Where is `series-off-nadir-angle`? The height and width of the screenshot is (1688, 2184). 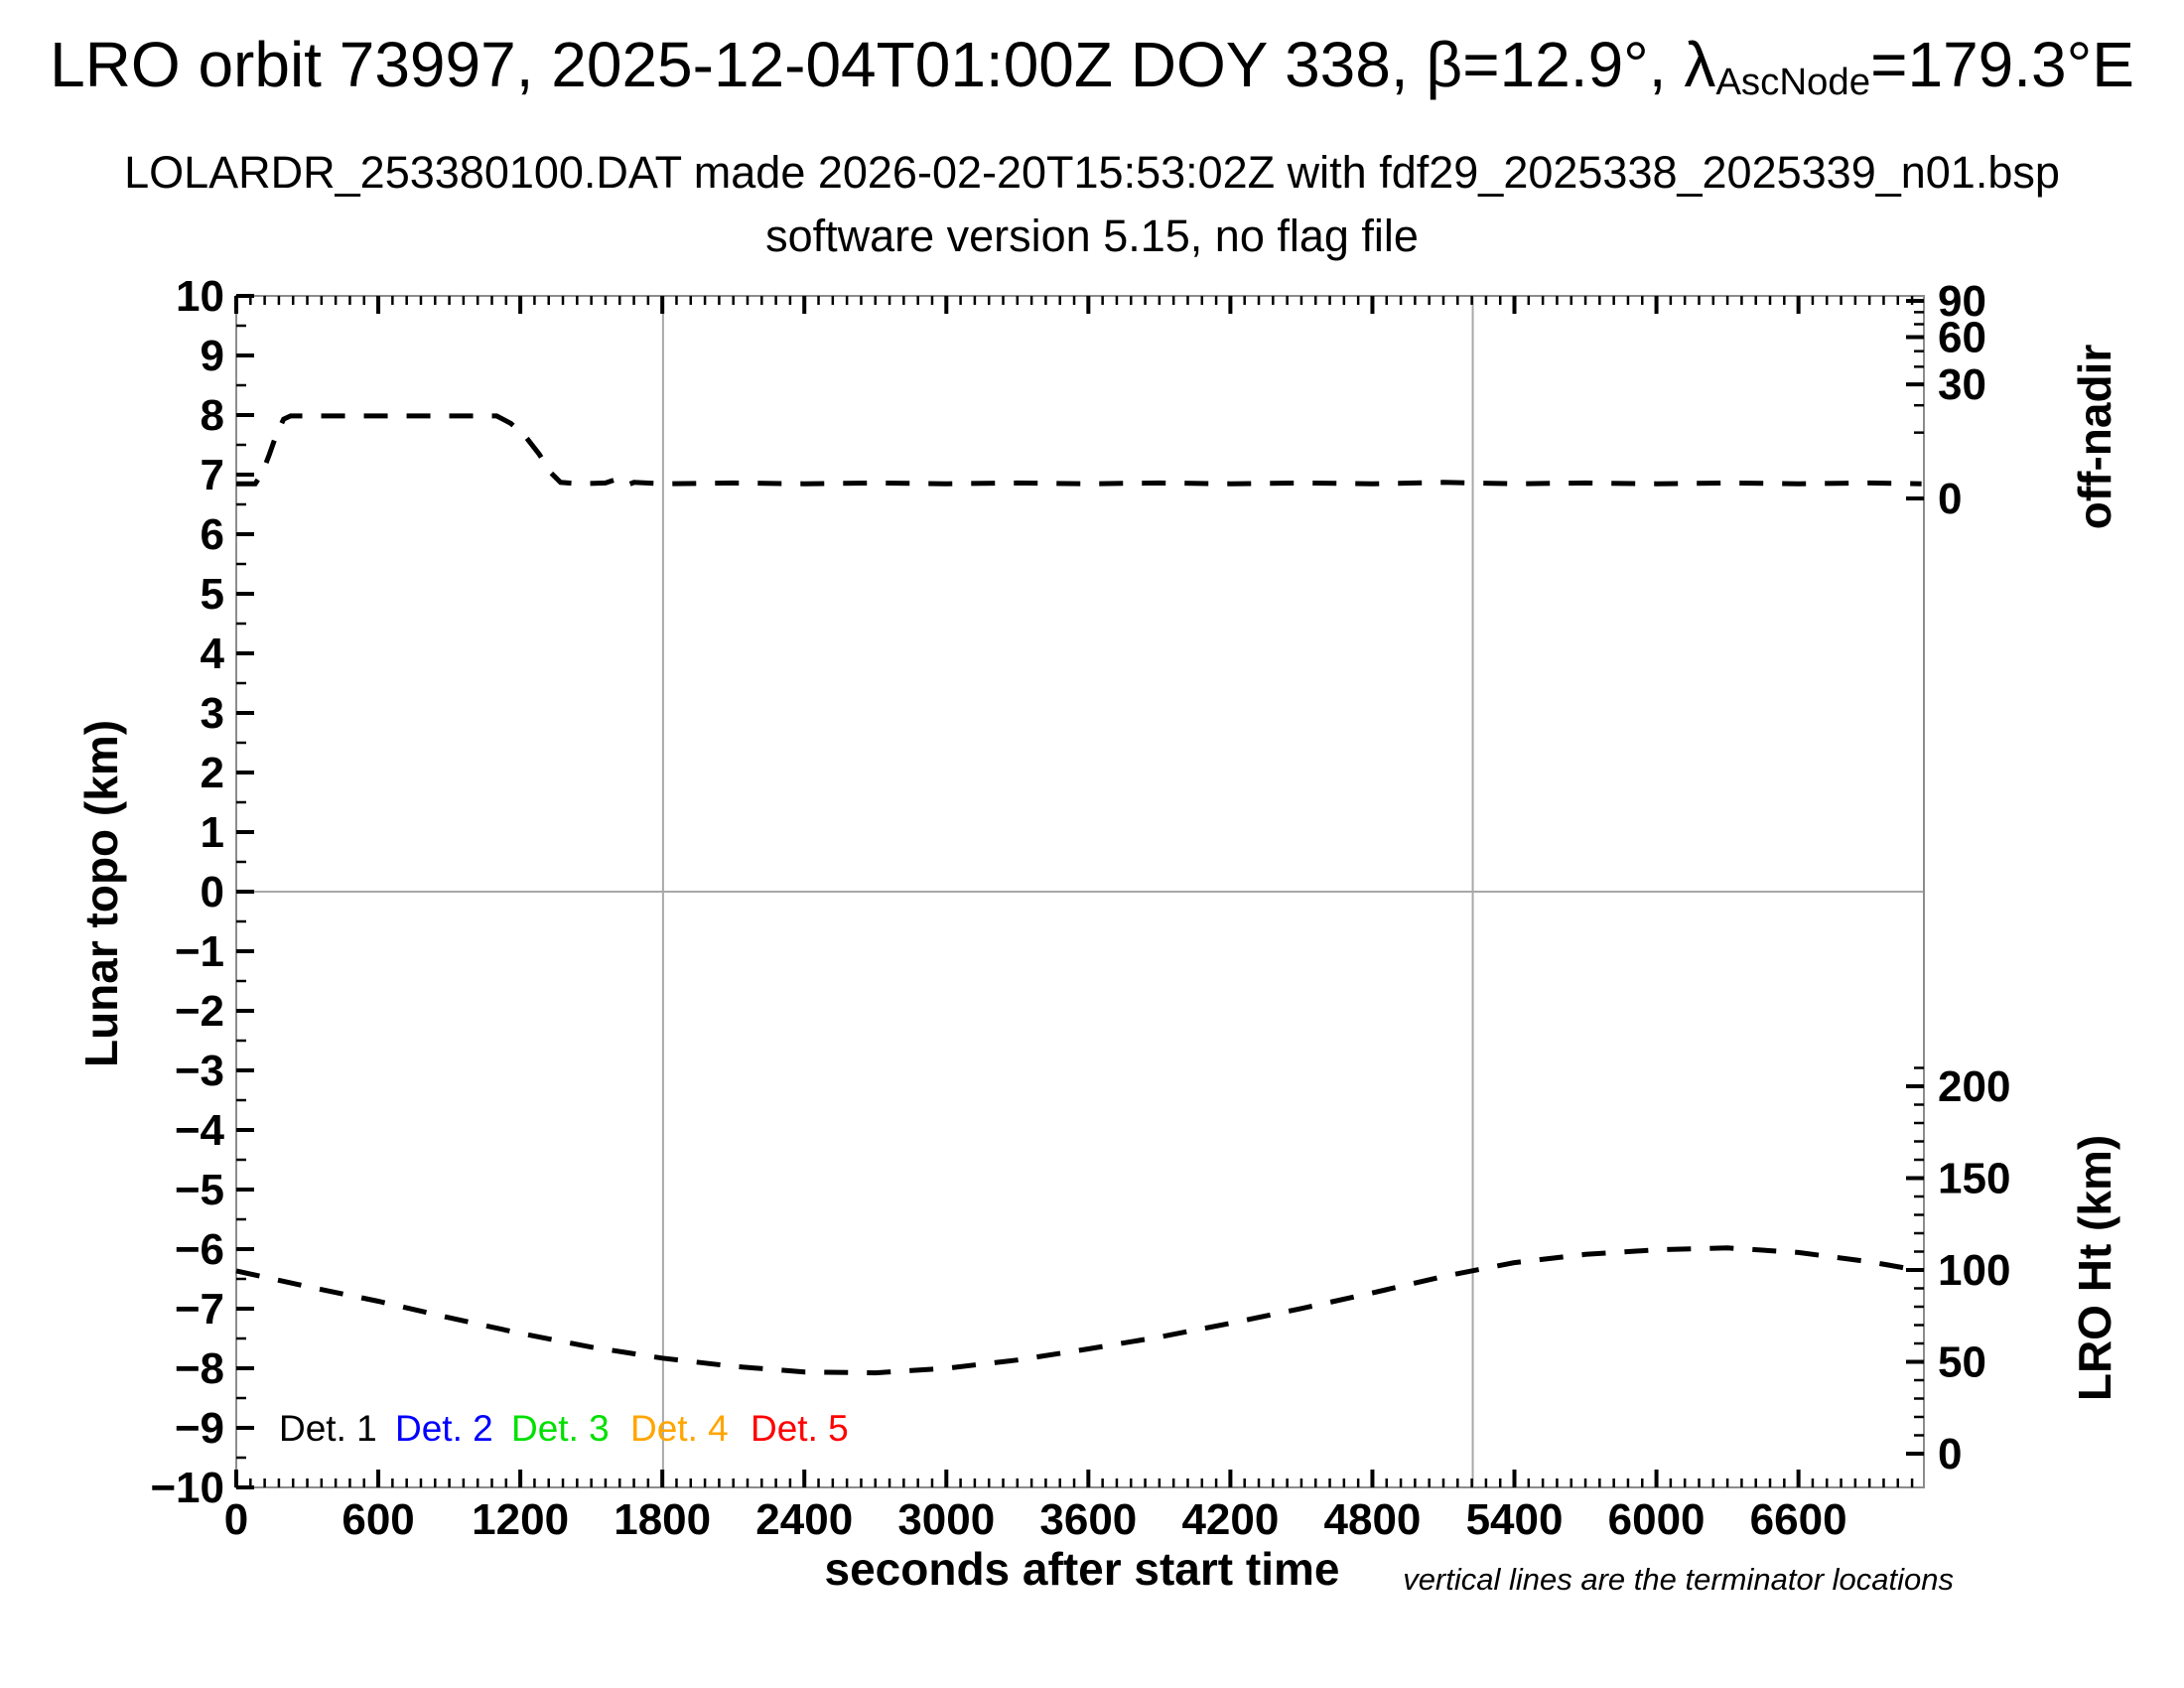
series-off-nadir-angle is located at coordinates (1079, 451).